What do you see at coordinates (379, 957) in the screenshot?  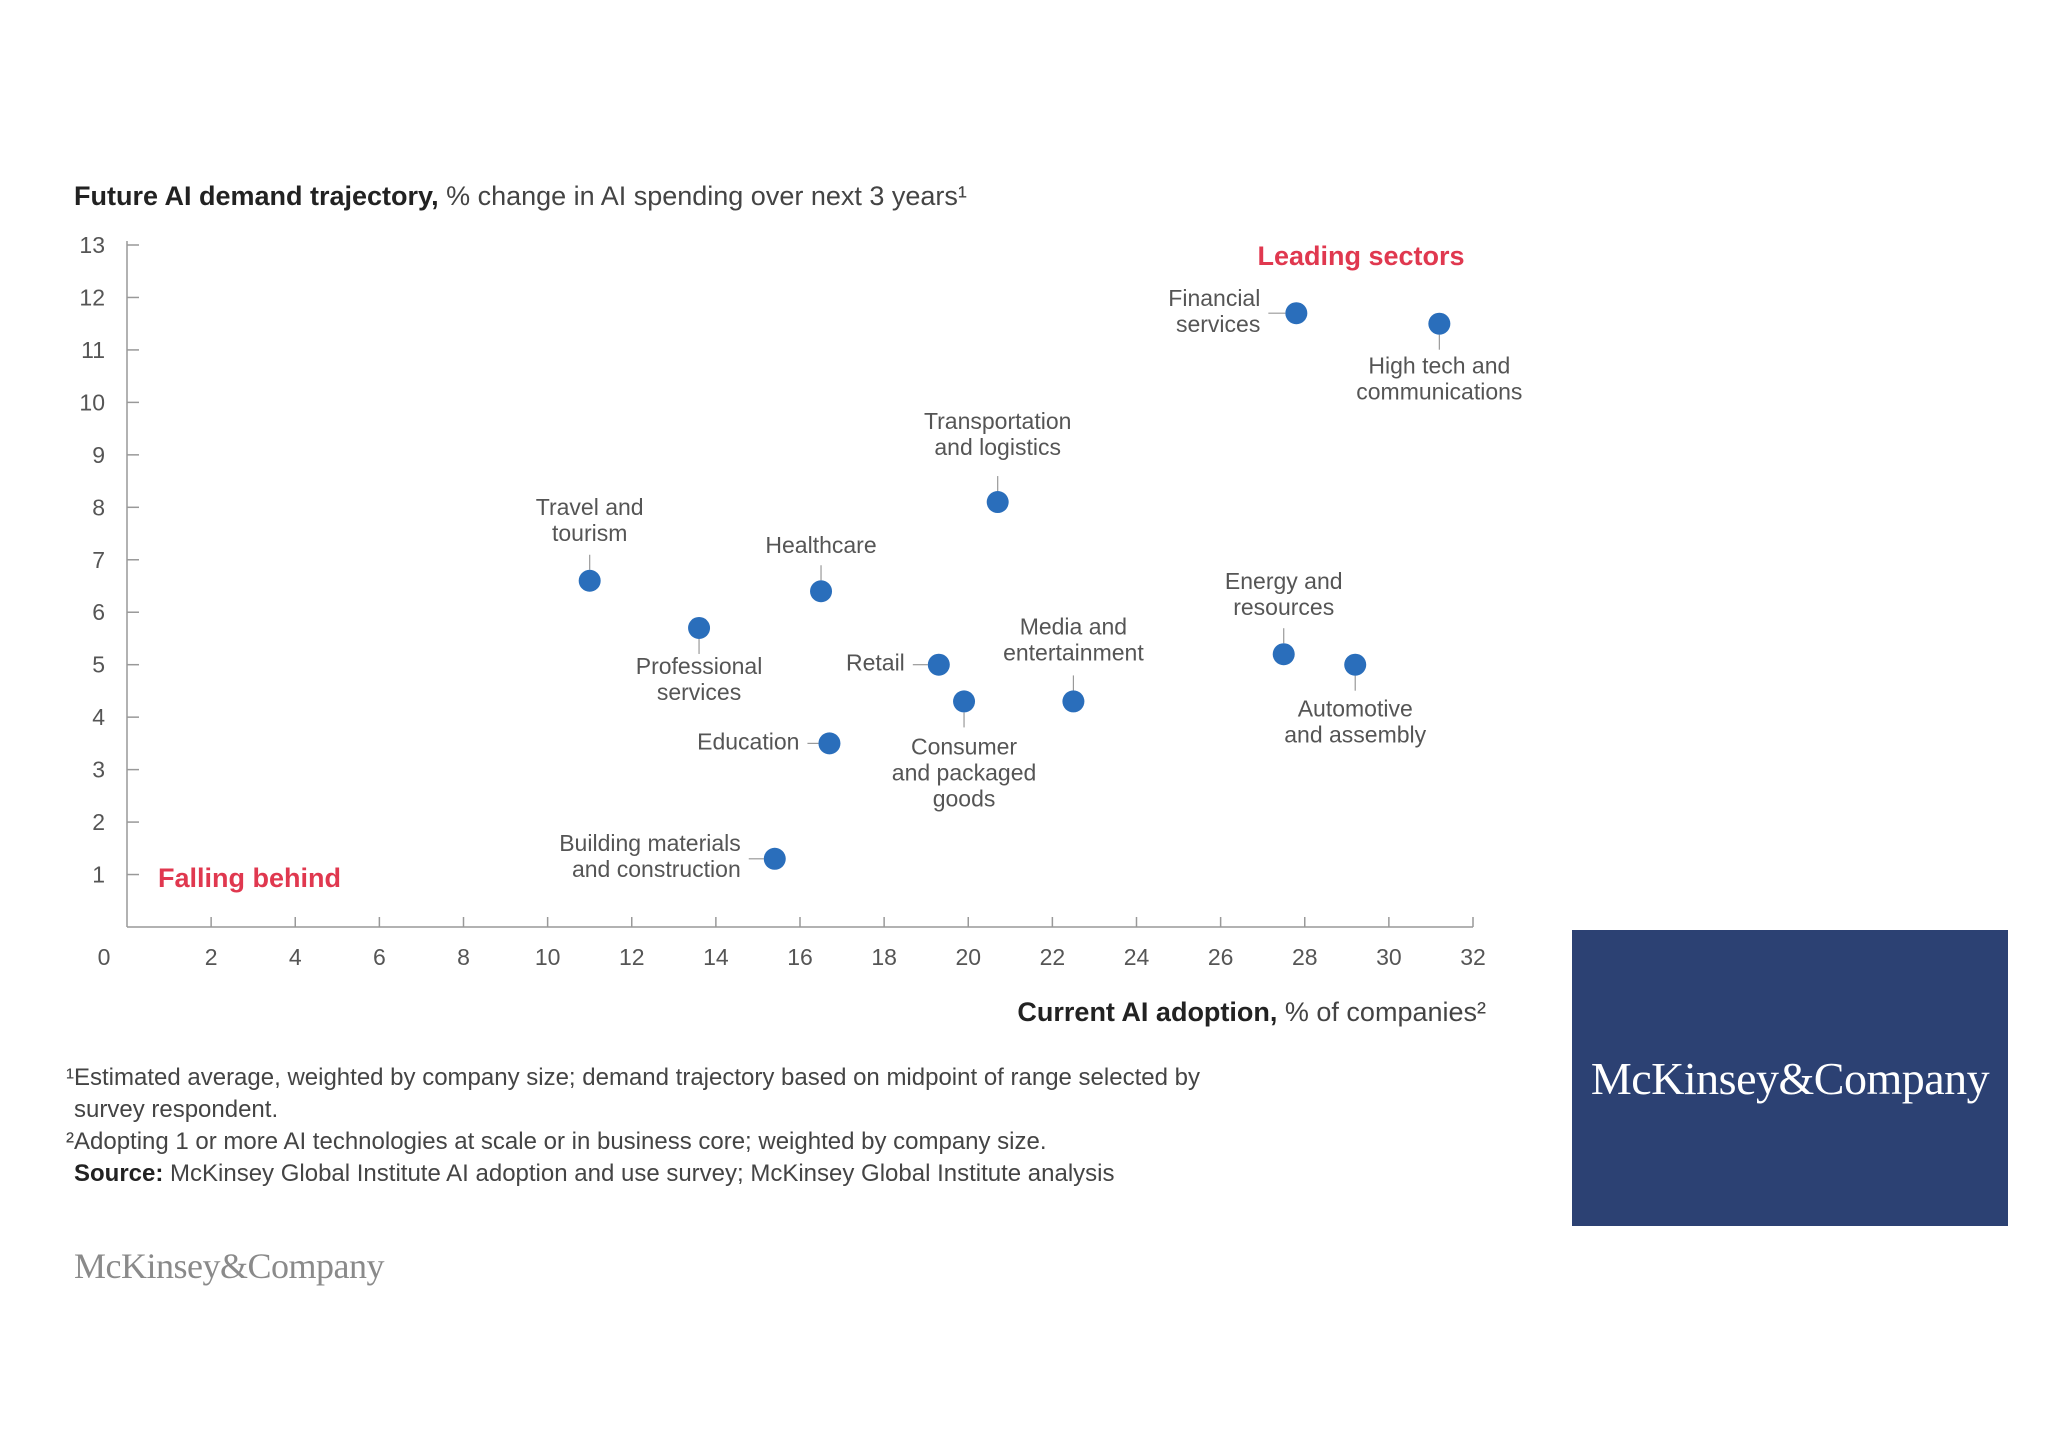 I see `x-tick-label: 6` at bounding box center [379, 957].